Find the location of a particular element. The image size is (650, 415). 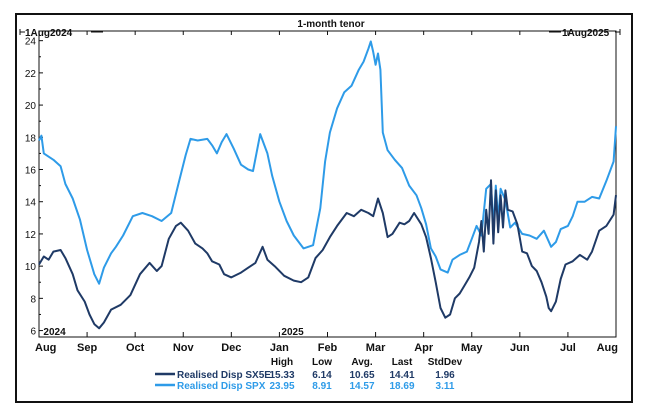

x-tick-label: Feb is located at coordinates (328, 348).